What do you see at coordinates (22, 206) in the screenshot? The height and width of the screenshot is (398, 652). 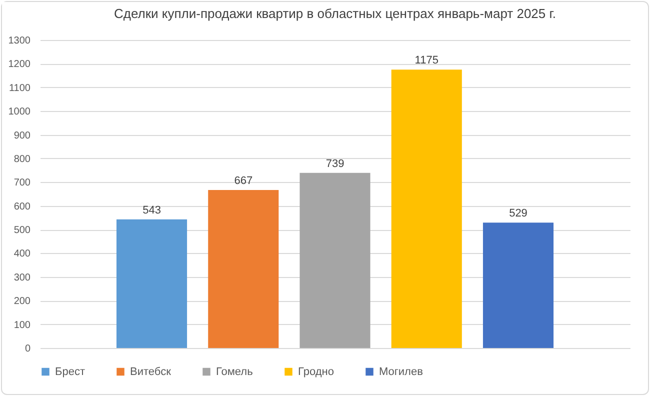 I see `y-tick-label: 600` at bounding box center [22, 206].